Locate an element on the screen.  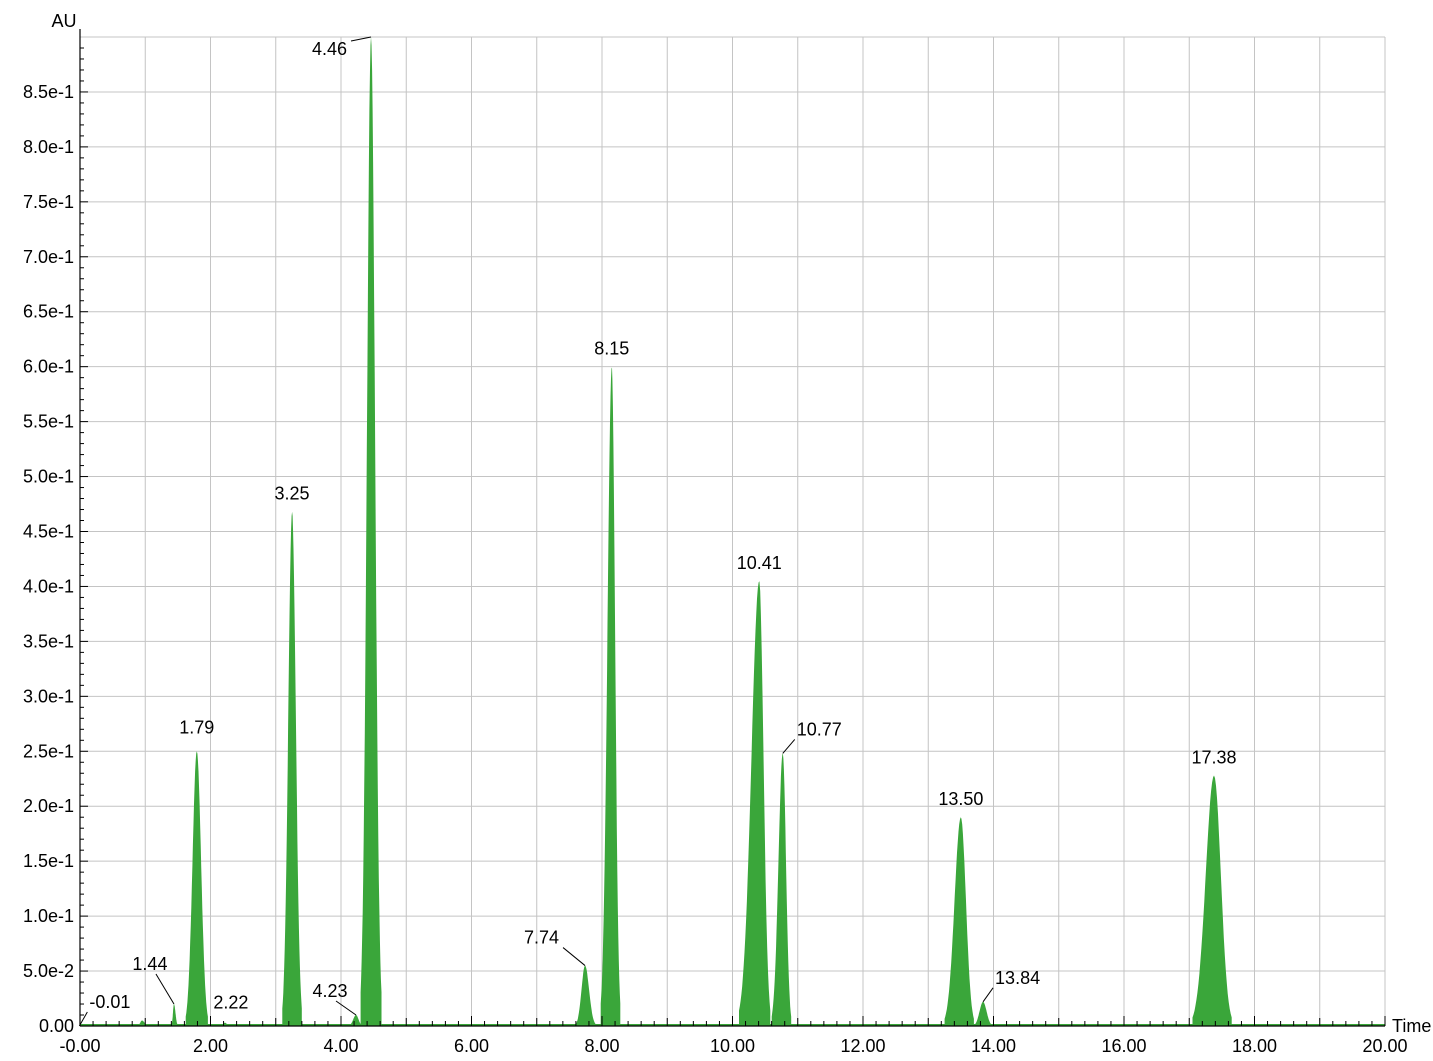
peak-label: 1.79 is located at coordinates (196, 727).